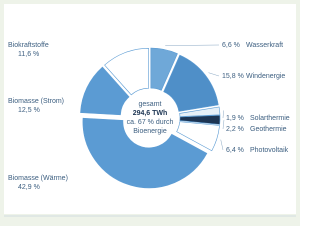  I want to click on value-label: 6,4 %, so click(235, 150).